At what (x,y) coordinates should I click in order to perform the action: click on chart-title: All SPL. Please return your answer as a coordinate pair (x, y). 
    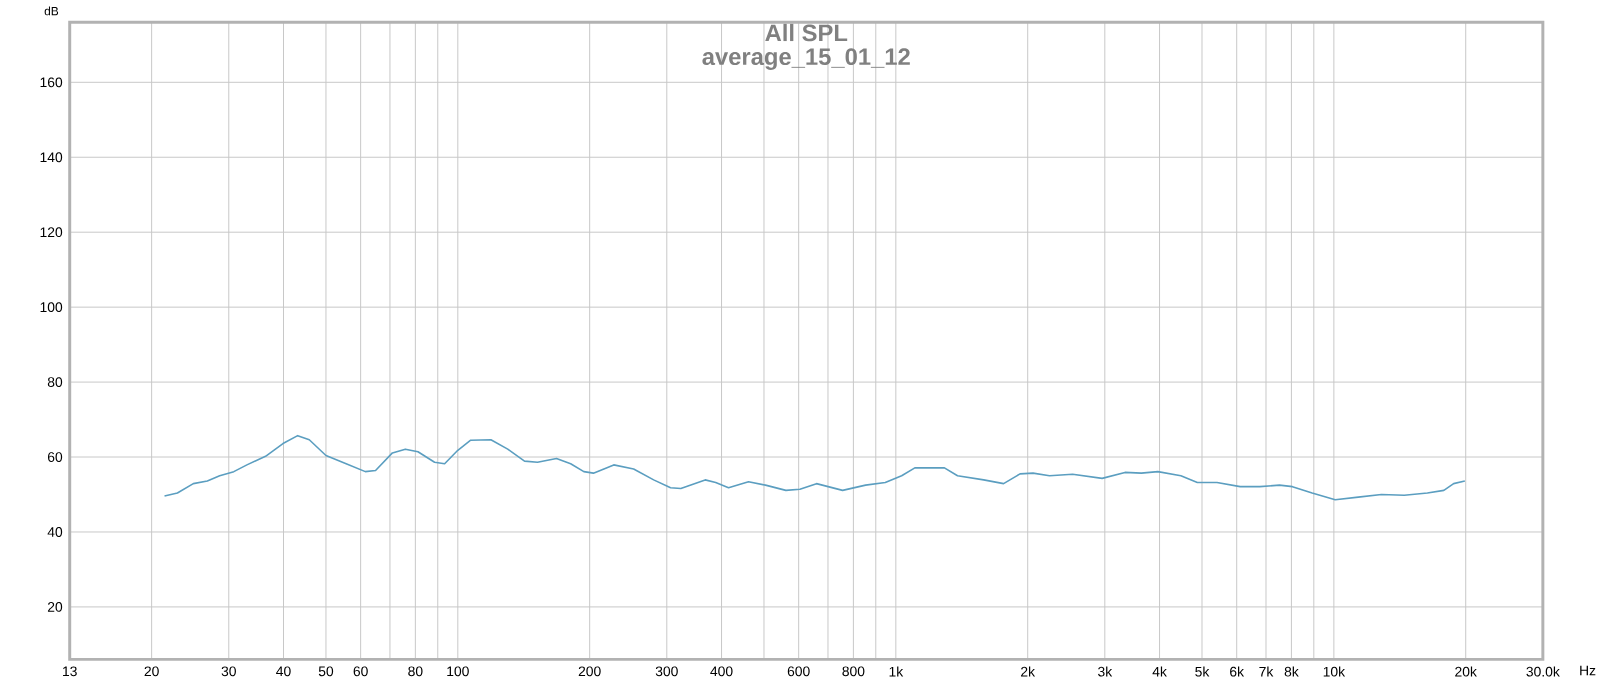
    Looking at the image, I should click on (806, 33).